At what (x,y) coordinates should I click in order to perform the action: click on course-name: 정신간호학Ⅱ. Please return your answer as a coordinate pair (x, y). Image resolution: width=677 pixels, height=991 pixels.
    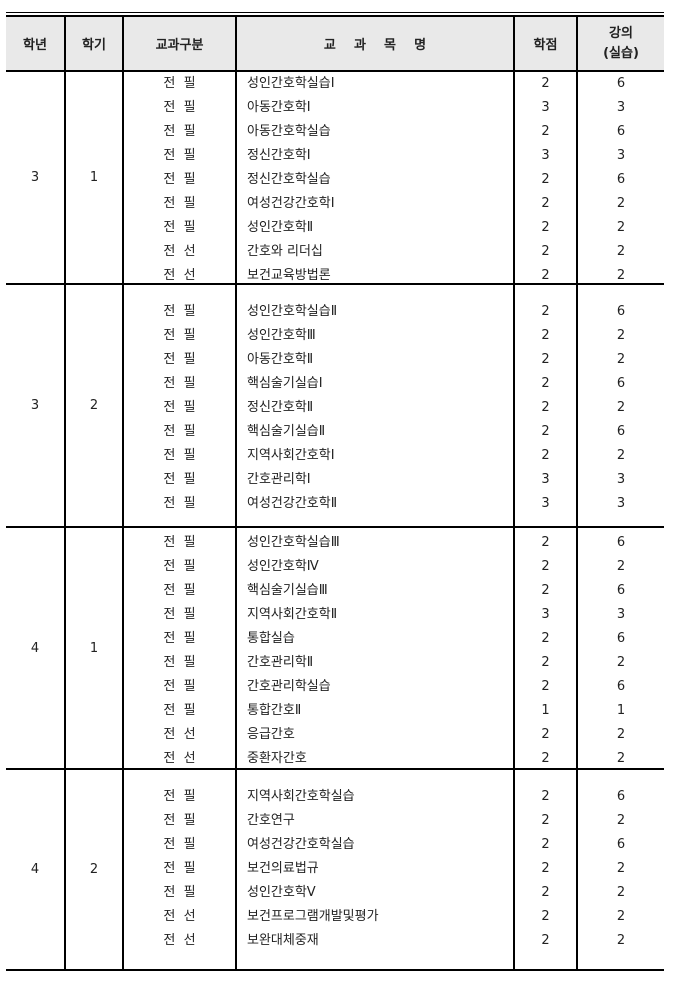
    Looking at the image, I should click on (280, 407).